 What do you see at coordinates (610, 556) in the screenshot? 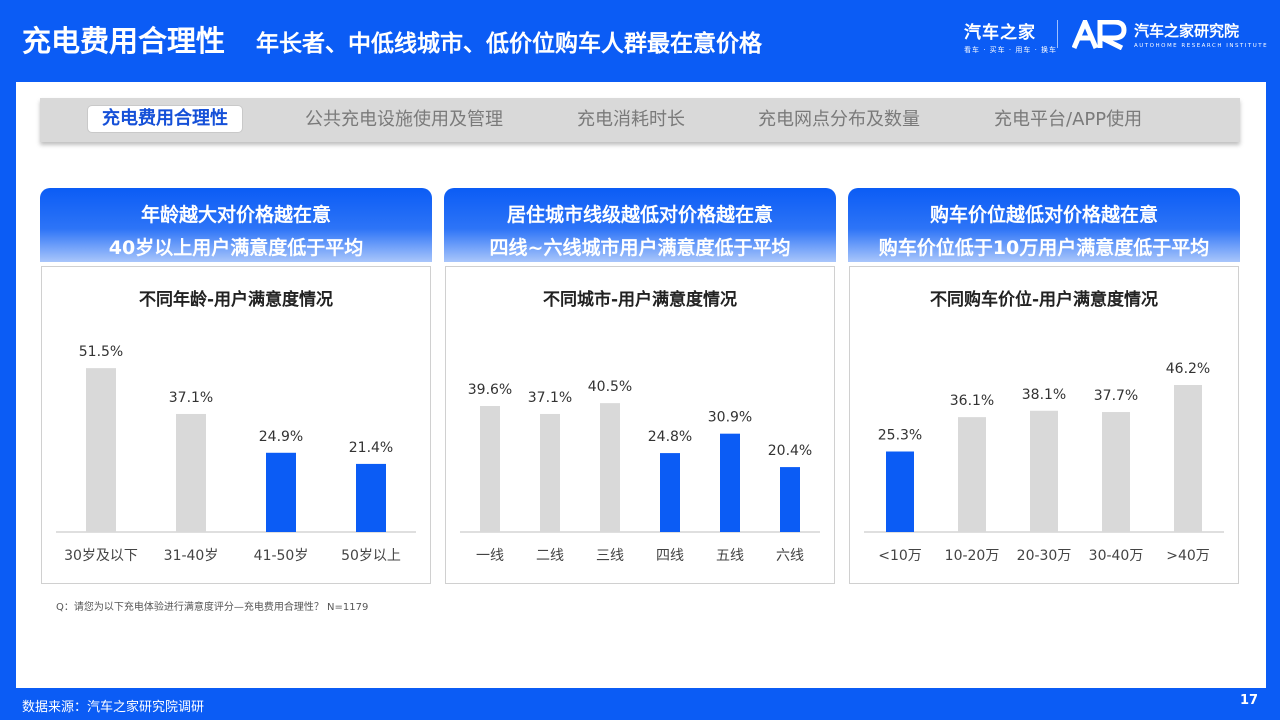
I see `category-label: 三线` at bounding box center [610, 556].